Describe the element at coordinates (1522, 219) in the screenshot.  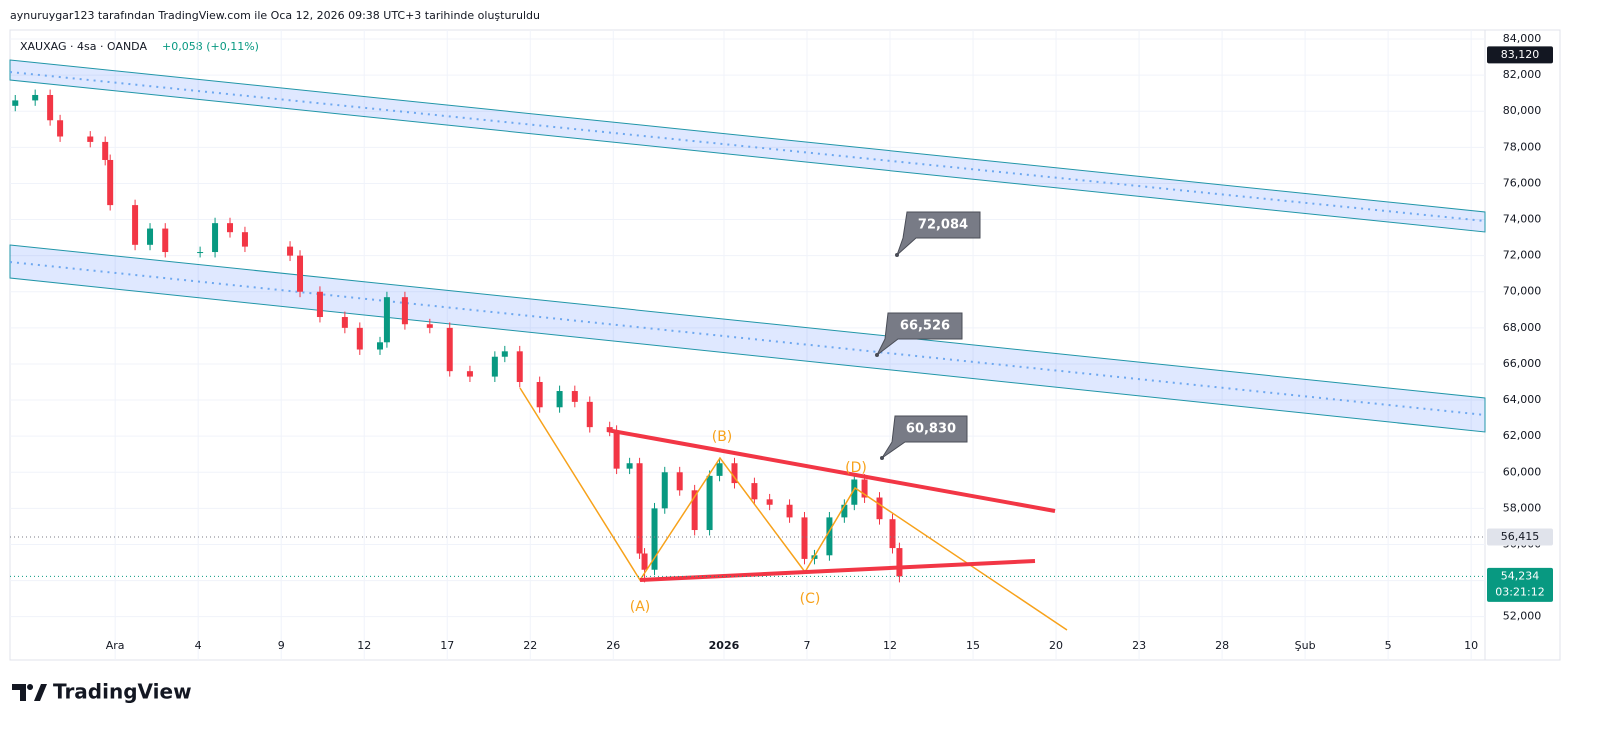
I see `y-tick-label: 74,000` at that location.